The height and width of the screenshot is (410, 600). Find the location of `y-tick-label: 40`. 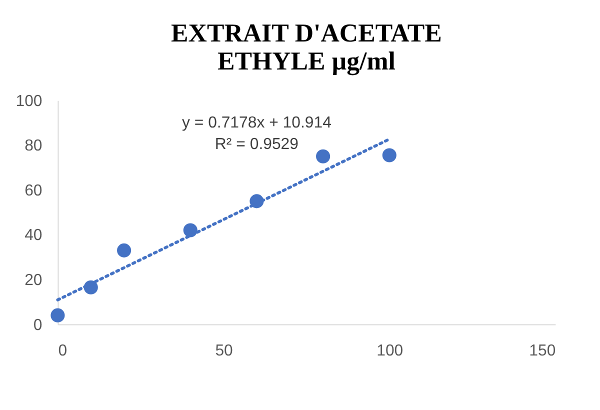

y-tick-label: 40 is located at coordinates (33, 235).